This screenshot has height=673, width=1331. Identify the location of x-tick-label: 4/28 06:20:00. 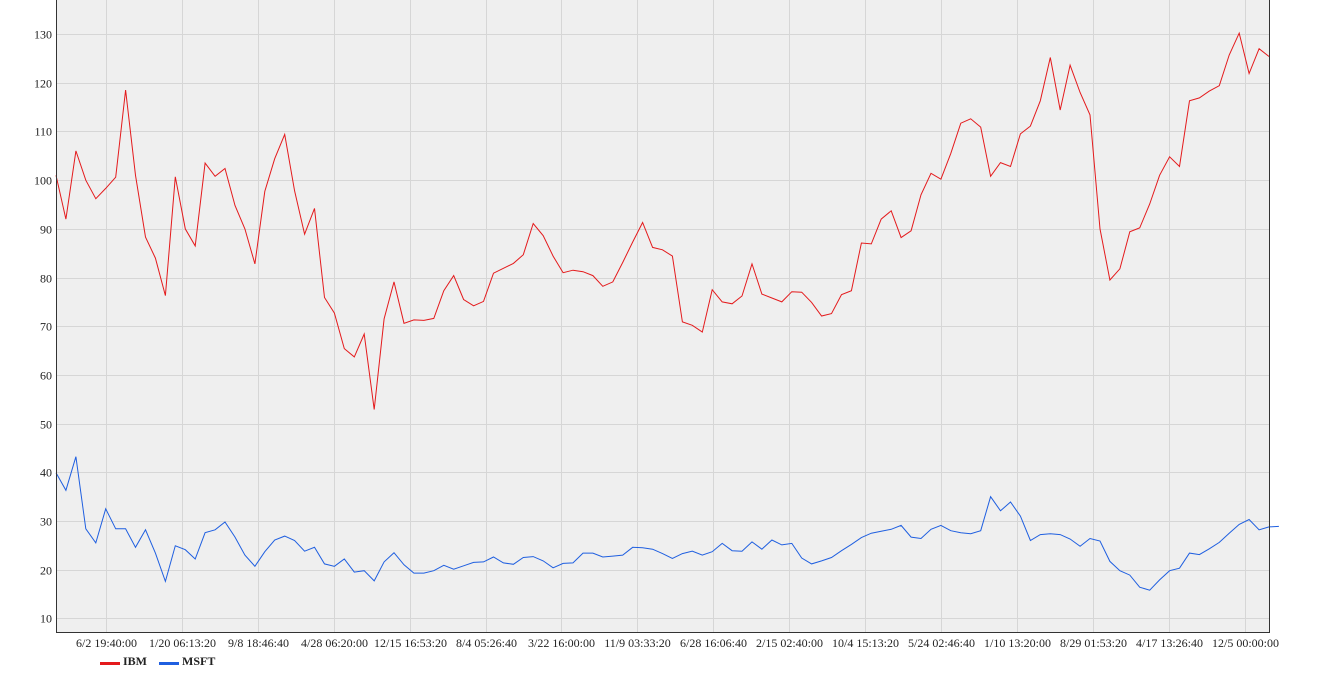
(334, 643).